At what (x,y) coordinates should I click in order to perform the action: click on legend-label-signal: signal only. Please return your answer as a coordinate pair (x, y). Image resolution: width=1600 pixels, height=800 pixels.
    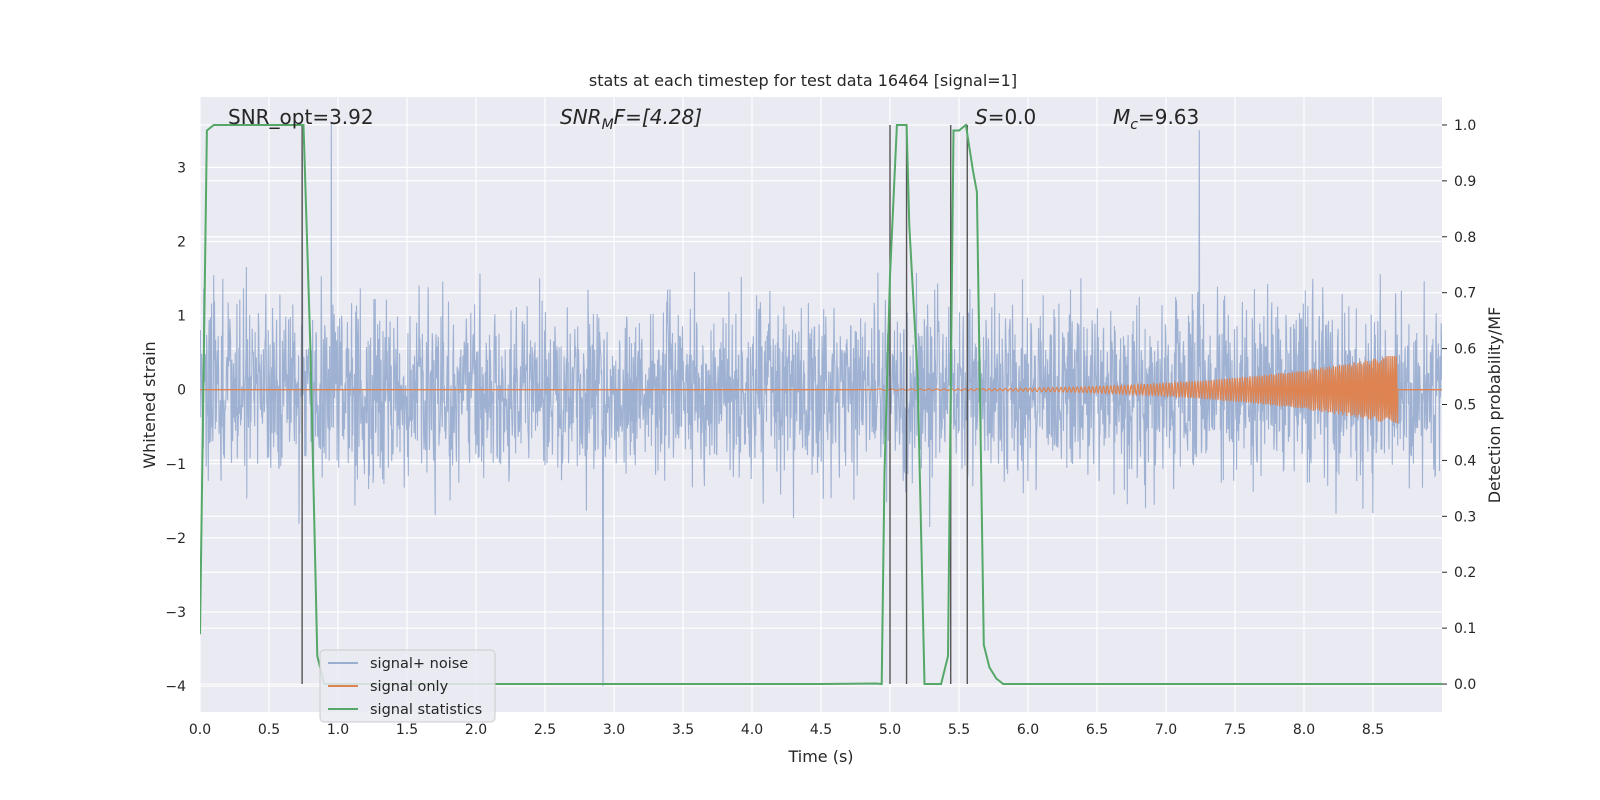
    Looking at the image, I should click on (409, 687).